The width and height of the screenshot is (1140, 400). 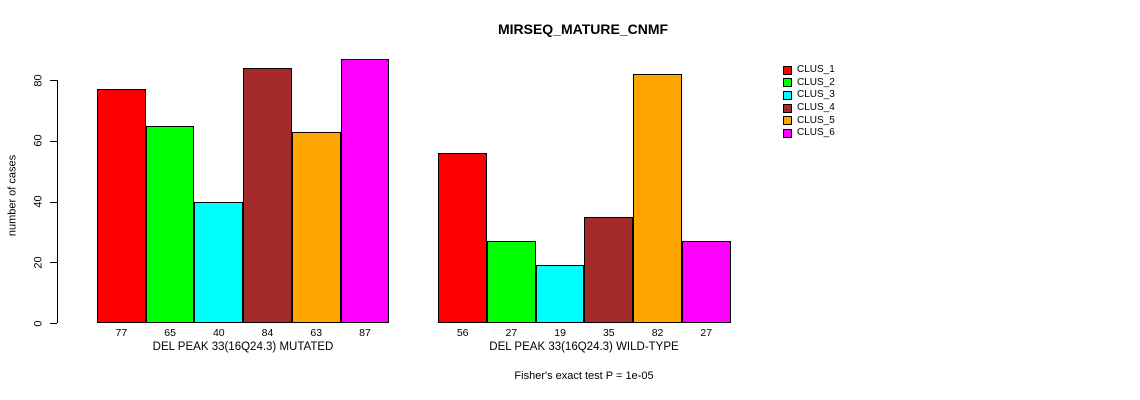 What do you see at coordinates (38, 201) in the screenshot?
I see `y-axis-tick-label: 40` at bounding box center [38, 201].